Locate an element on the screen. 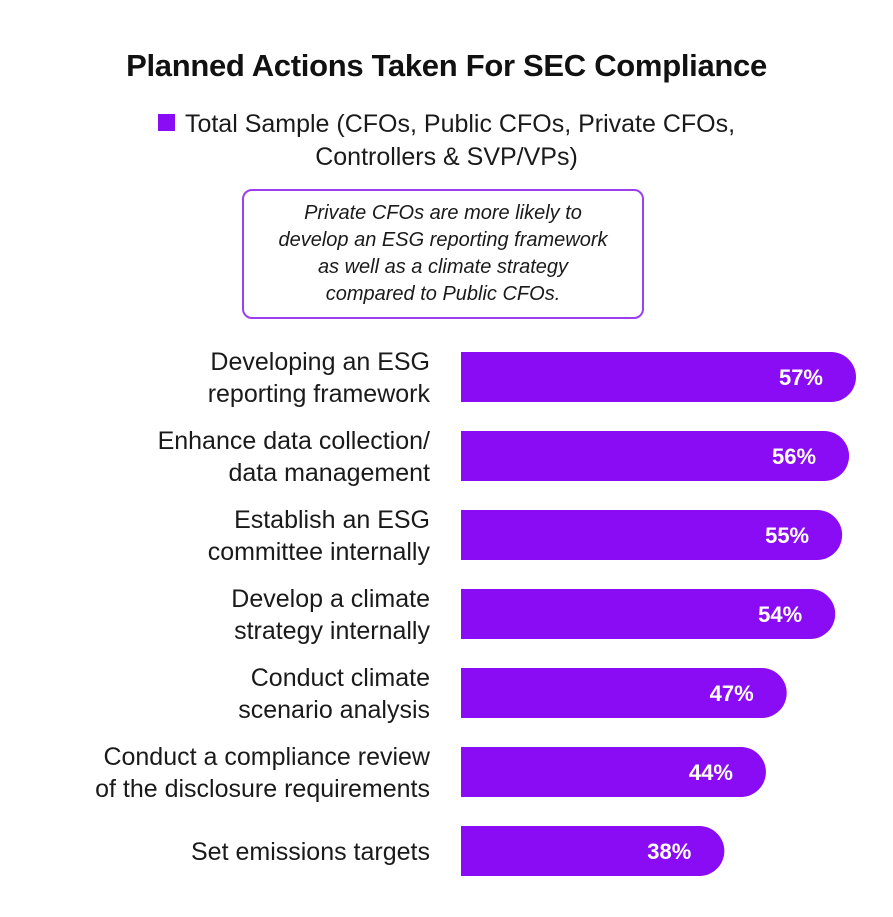 This screenshot has width=893, height=917. annotation-line: compared to Public CFOs. is located at coordinates (443, 294).